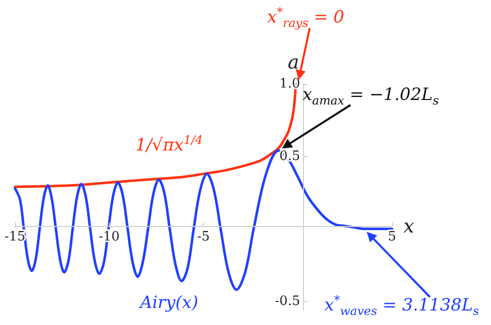 The image size is (491, 325). I want to click on series-label: Airy(x), so click(169, 302).